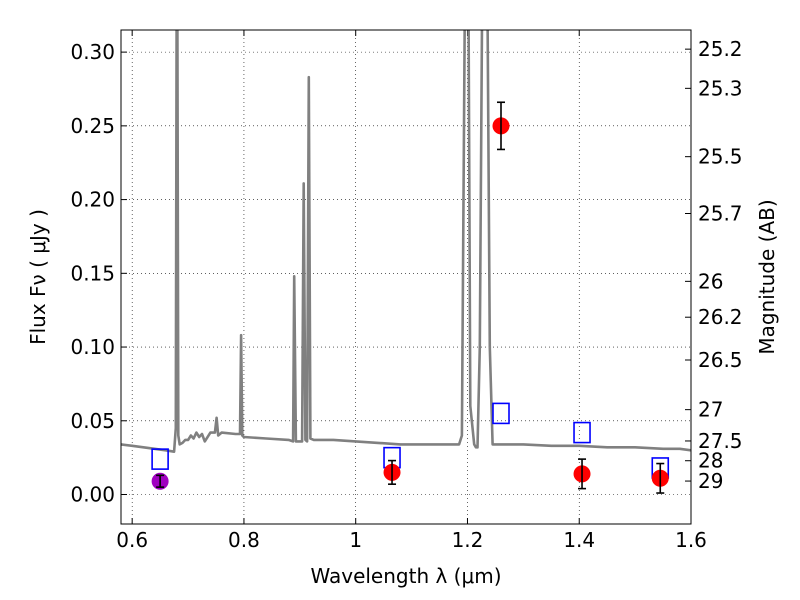 The width and height of the screenshot is (800, 600). I want to click on y-tick-label: 0.05, so click(92, 421).